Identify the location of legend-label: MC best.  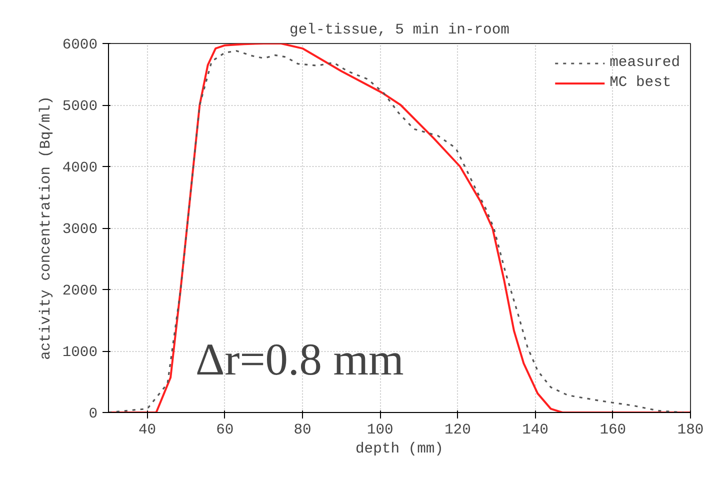
(641, 83).